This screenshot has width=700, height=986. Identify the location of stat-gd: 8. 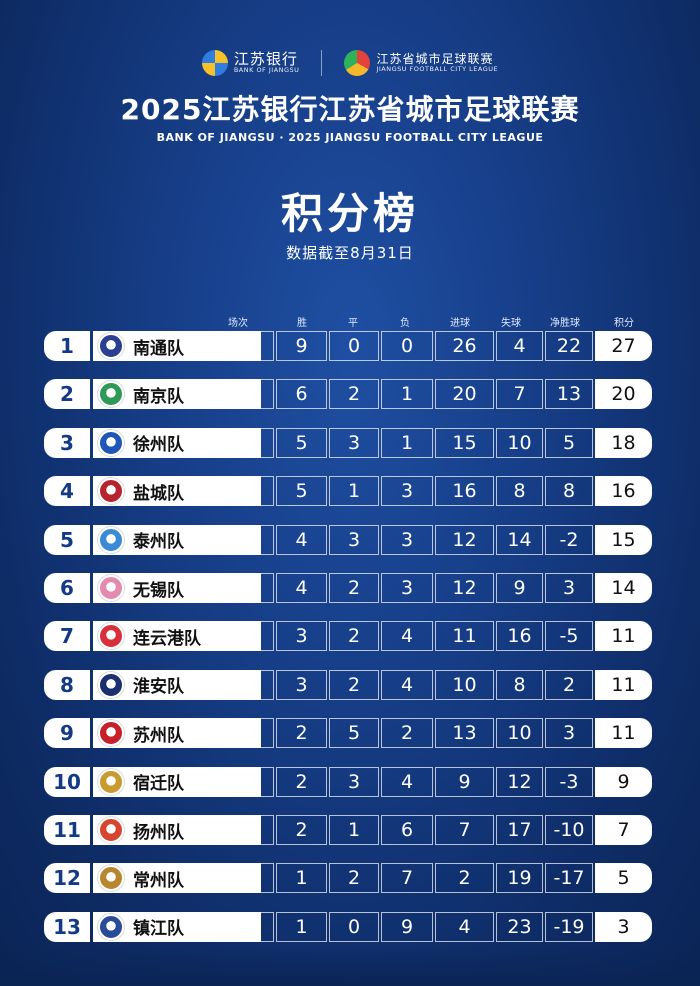
(569, 491).